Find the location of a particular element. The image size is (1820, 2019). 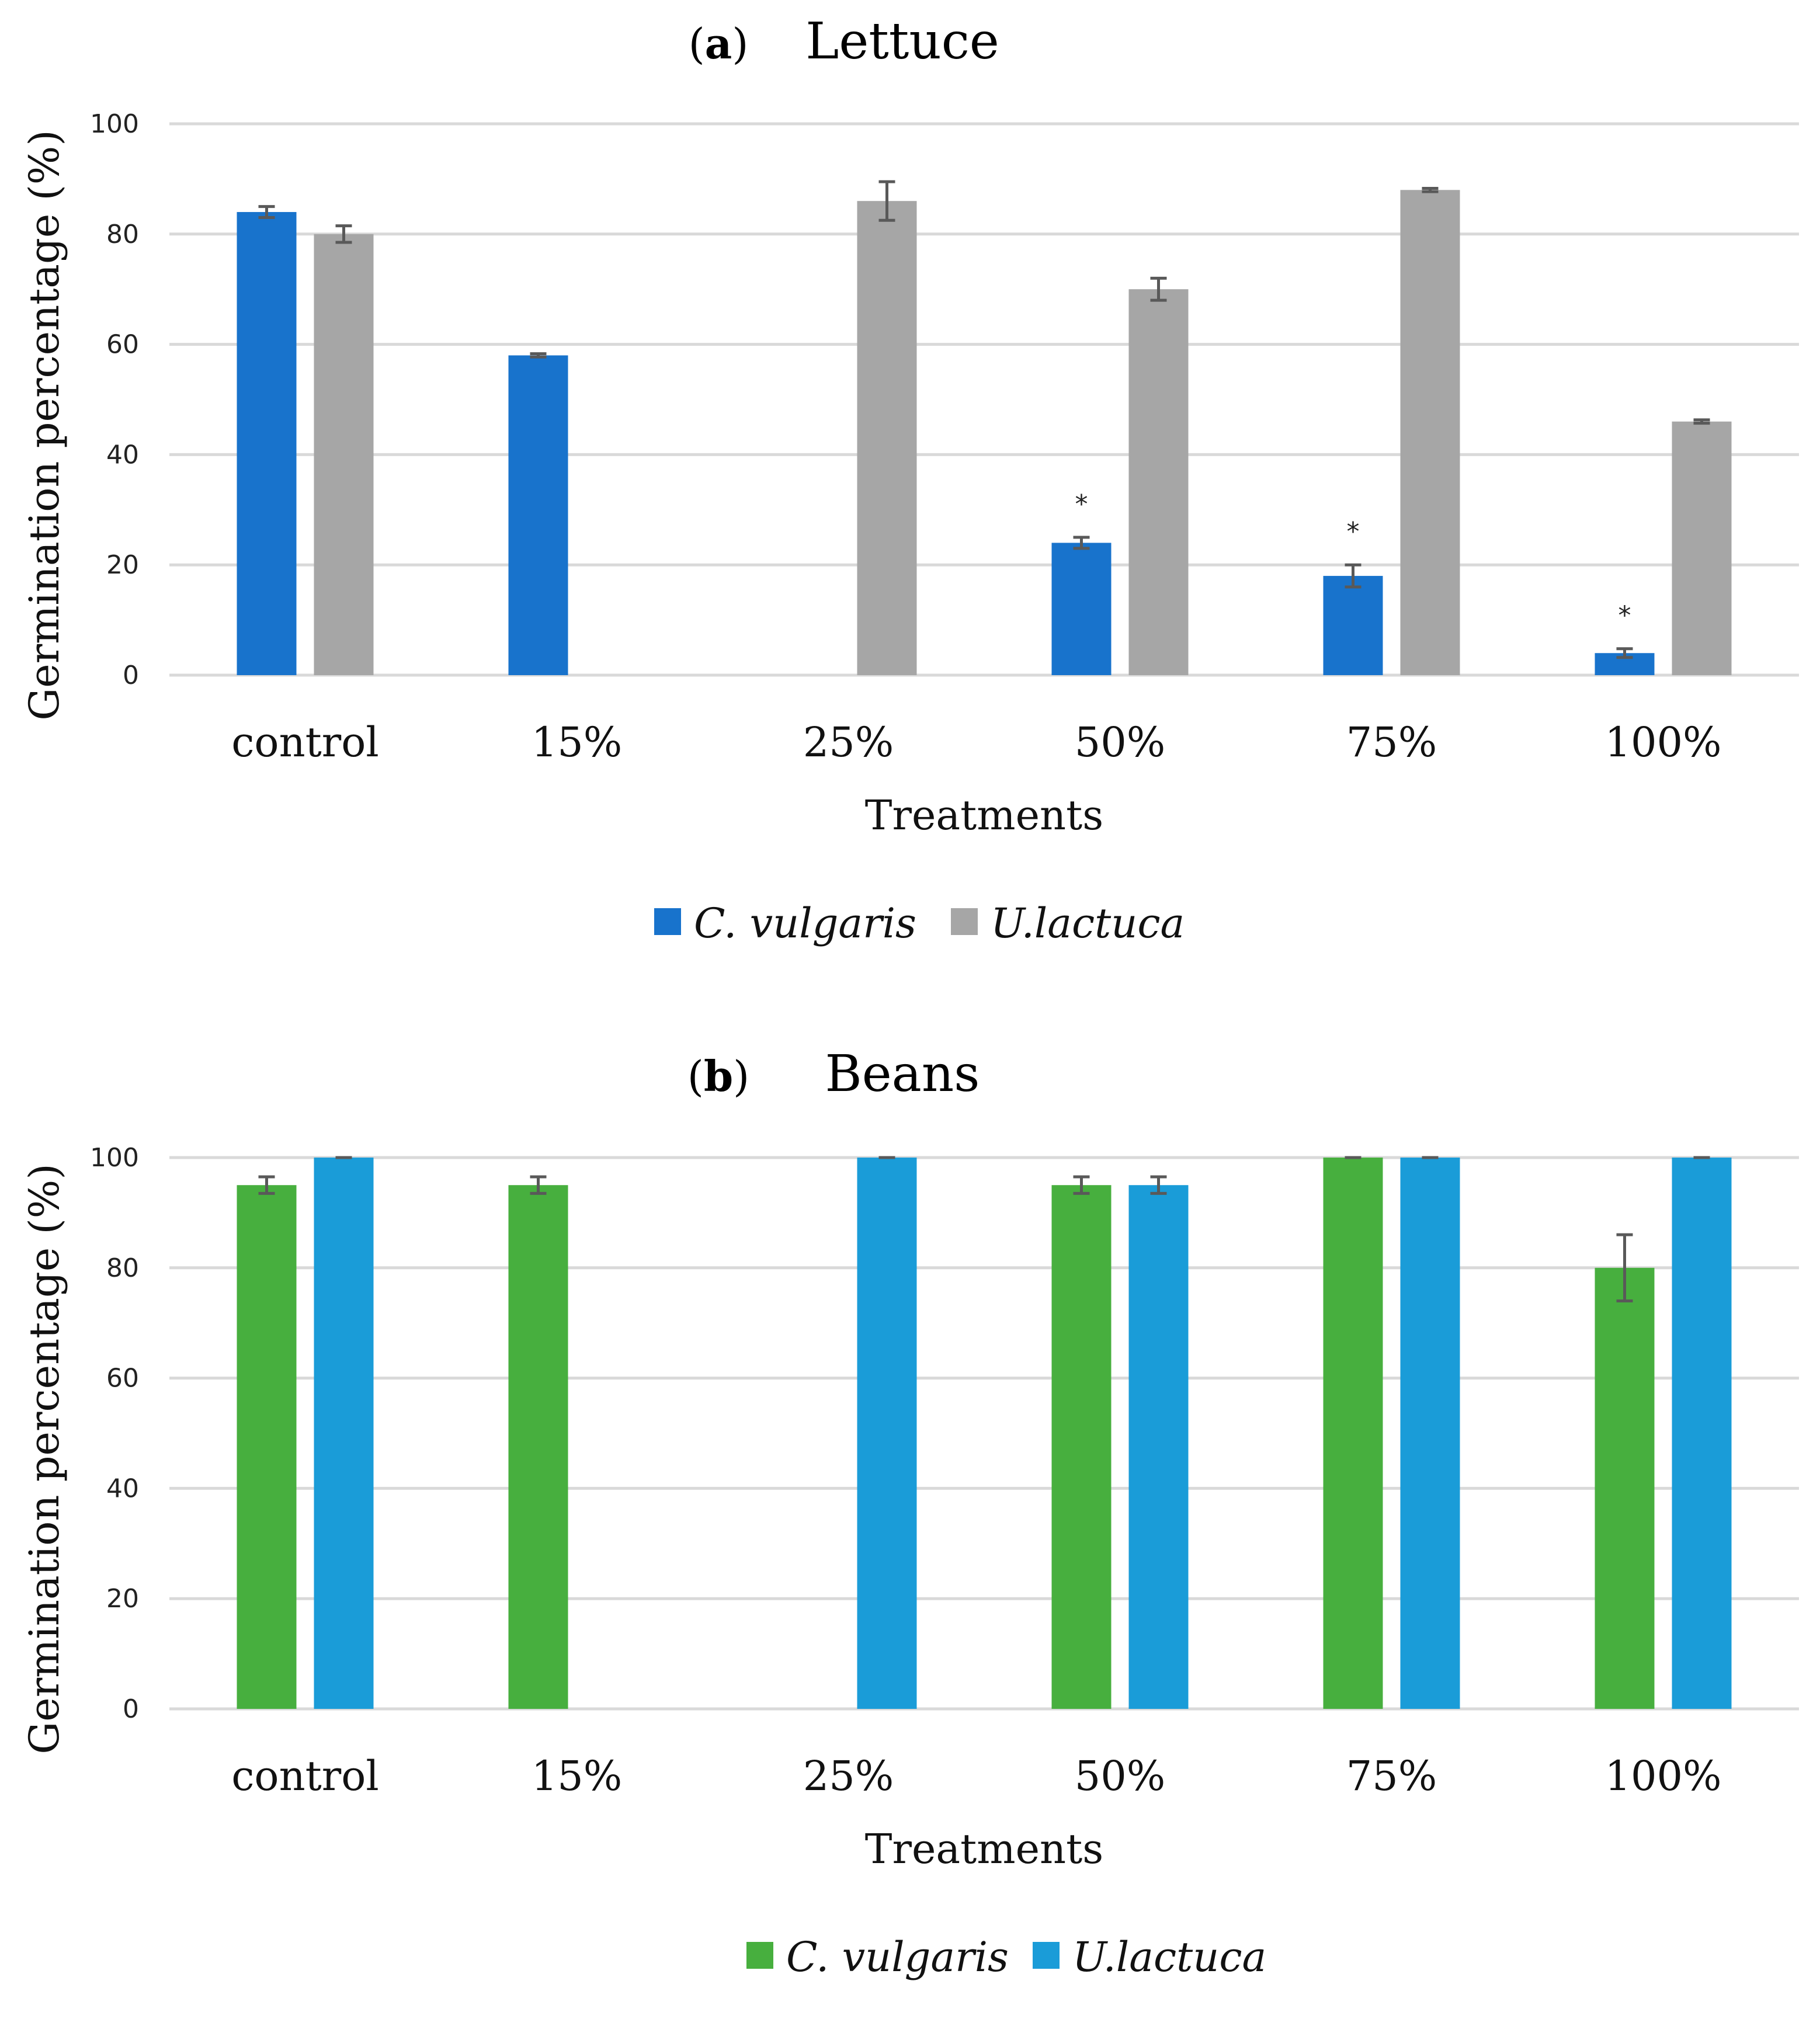

panel-letter: b is located at coordinates (718, 1076).